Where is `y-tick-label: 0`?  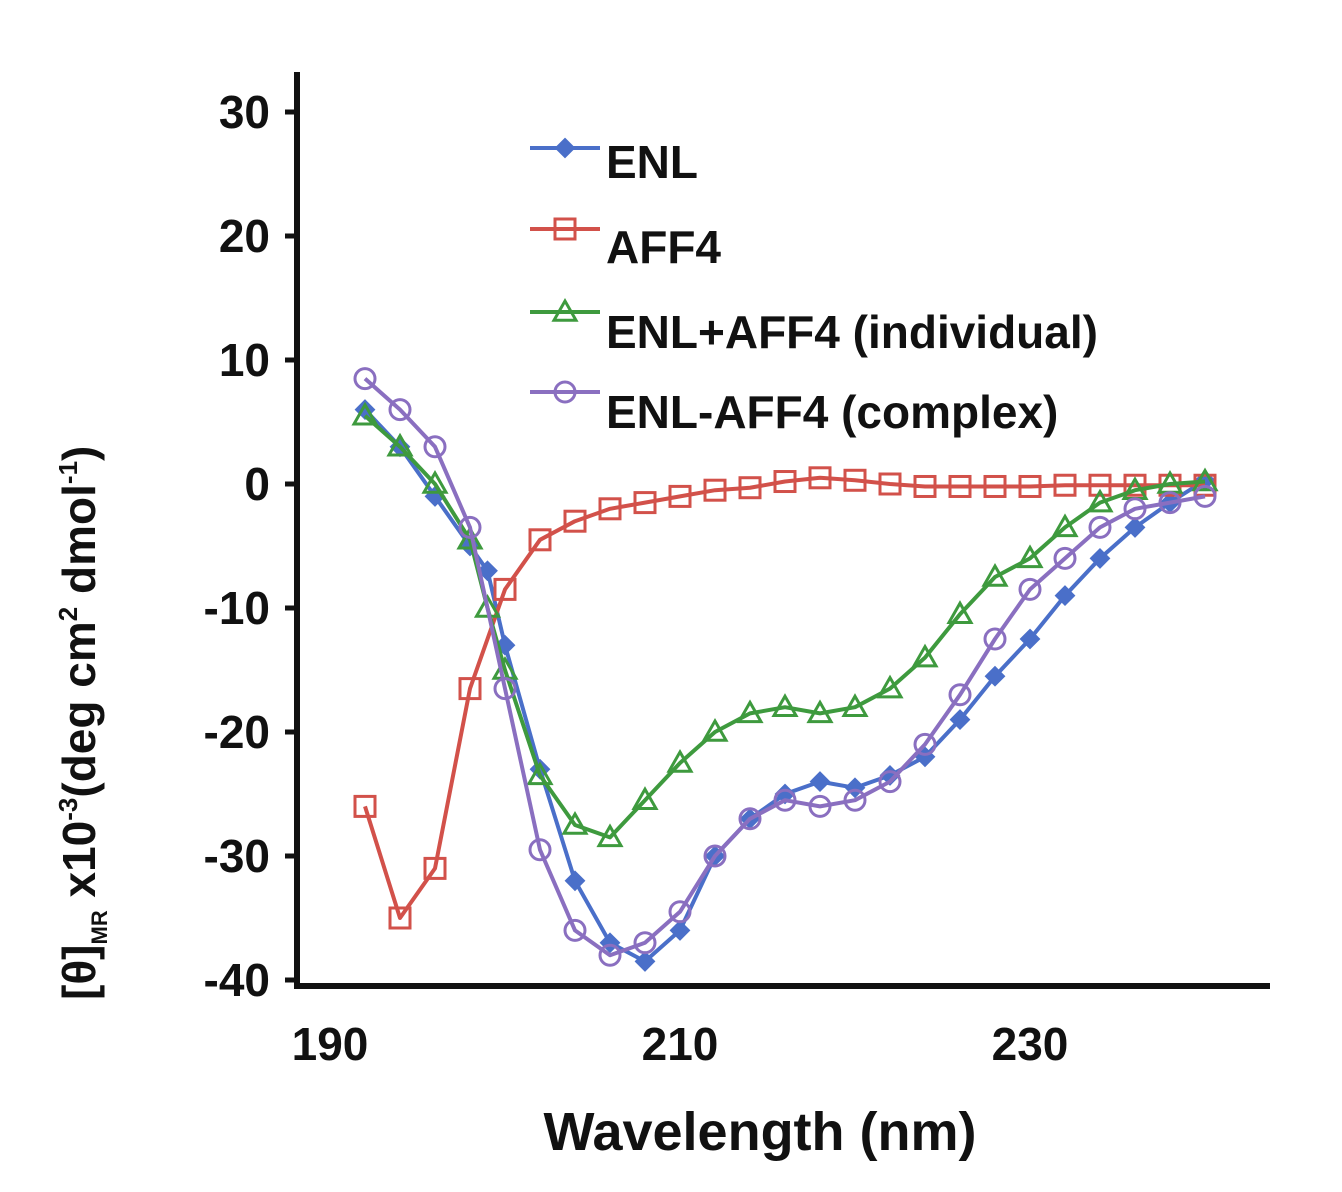 y-tick-label: 0 is located at coordinates (257, 484).